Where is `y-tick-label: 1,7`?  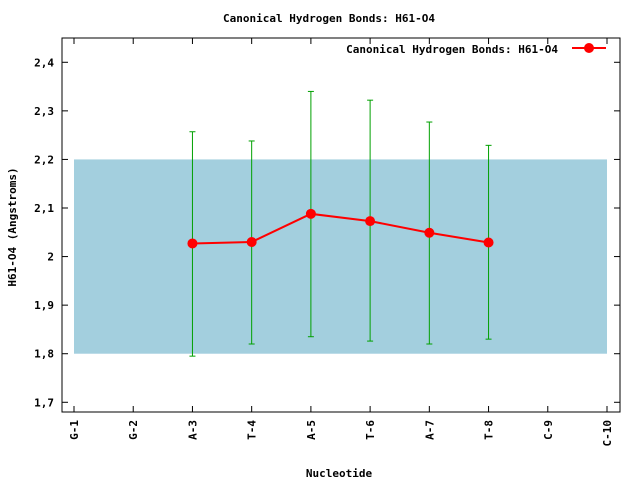
y-tick-label: 1,7 is located at coordinates (44, 402).